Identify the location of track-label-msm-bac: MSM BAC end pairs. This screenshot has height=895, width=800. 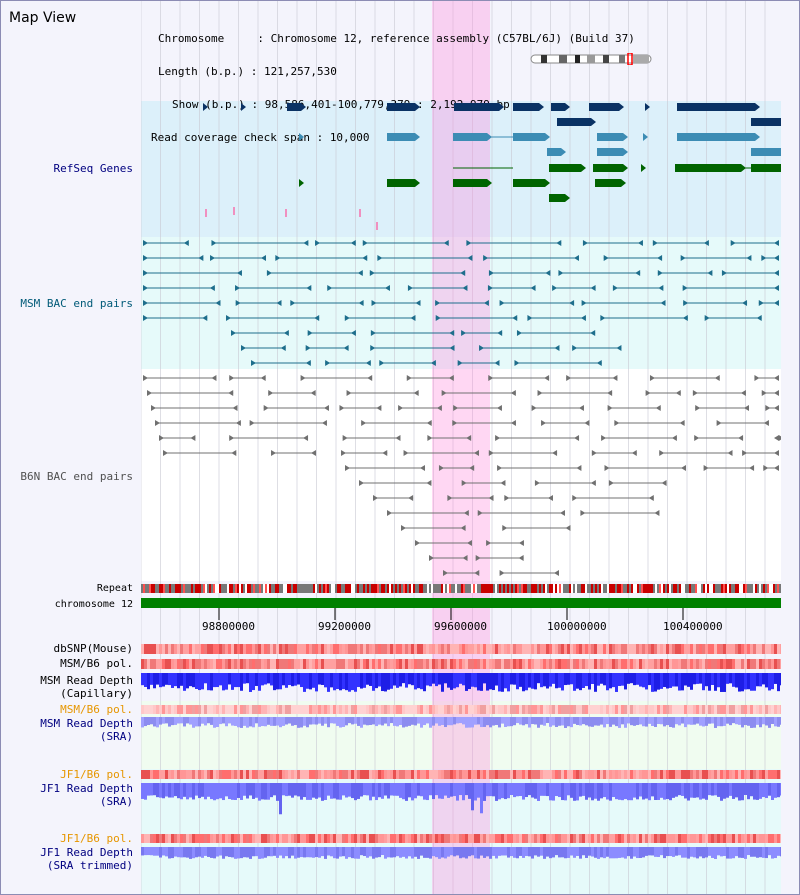
(76, 303).